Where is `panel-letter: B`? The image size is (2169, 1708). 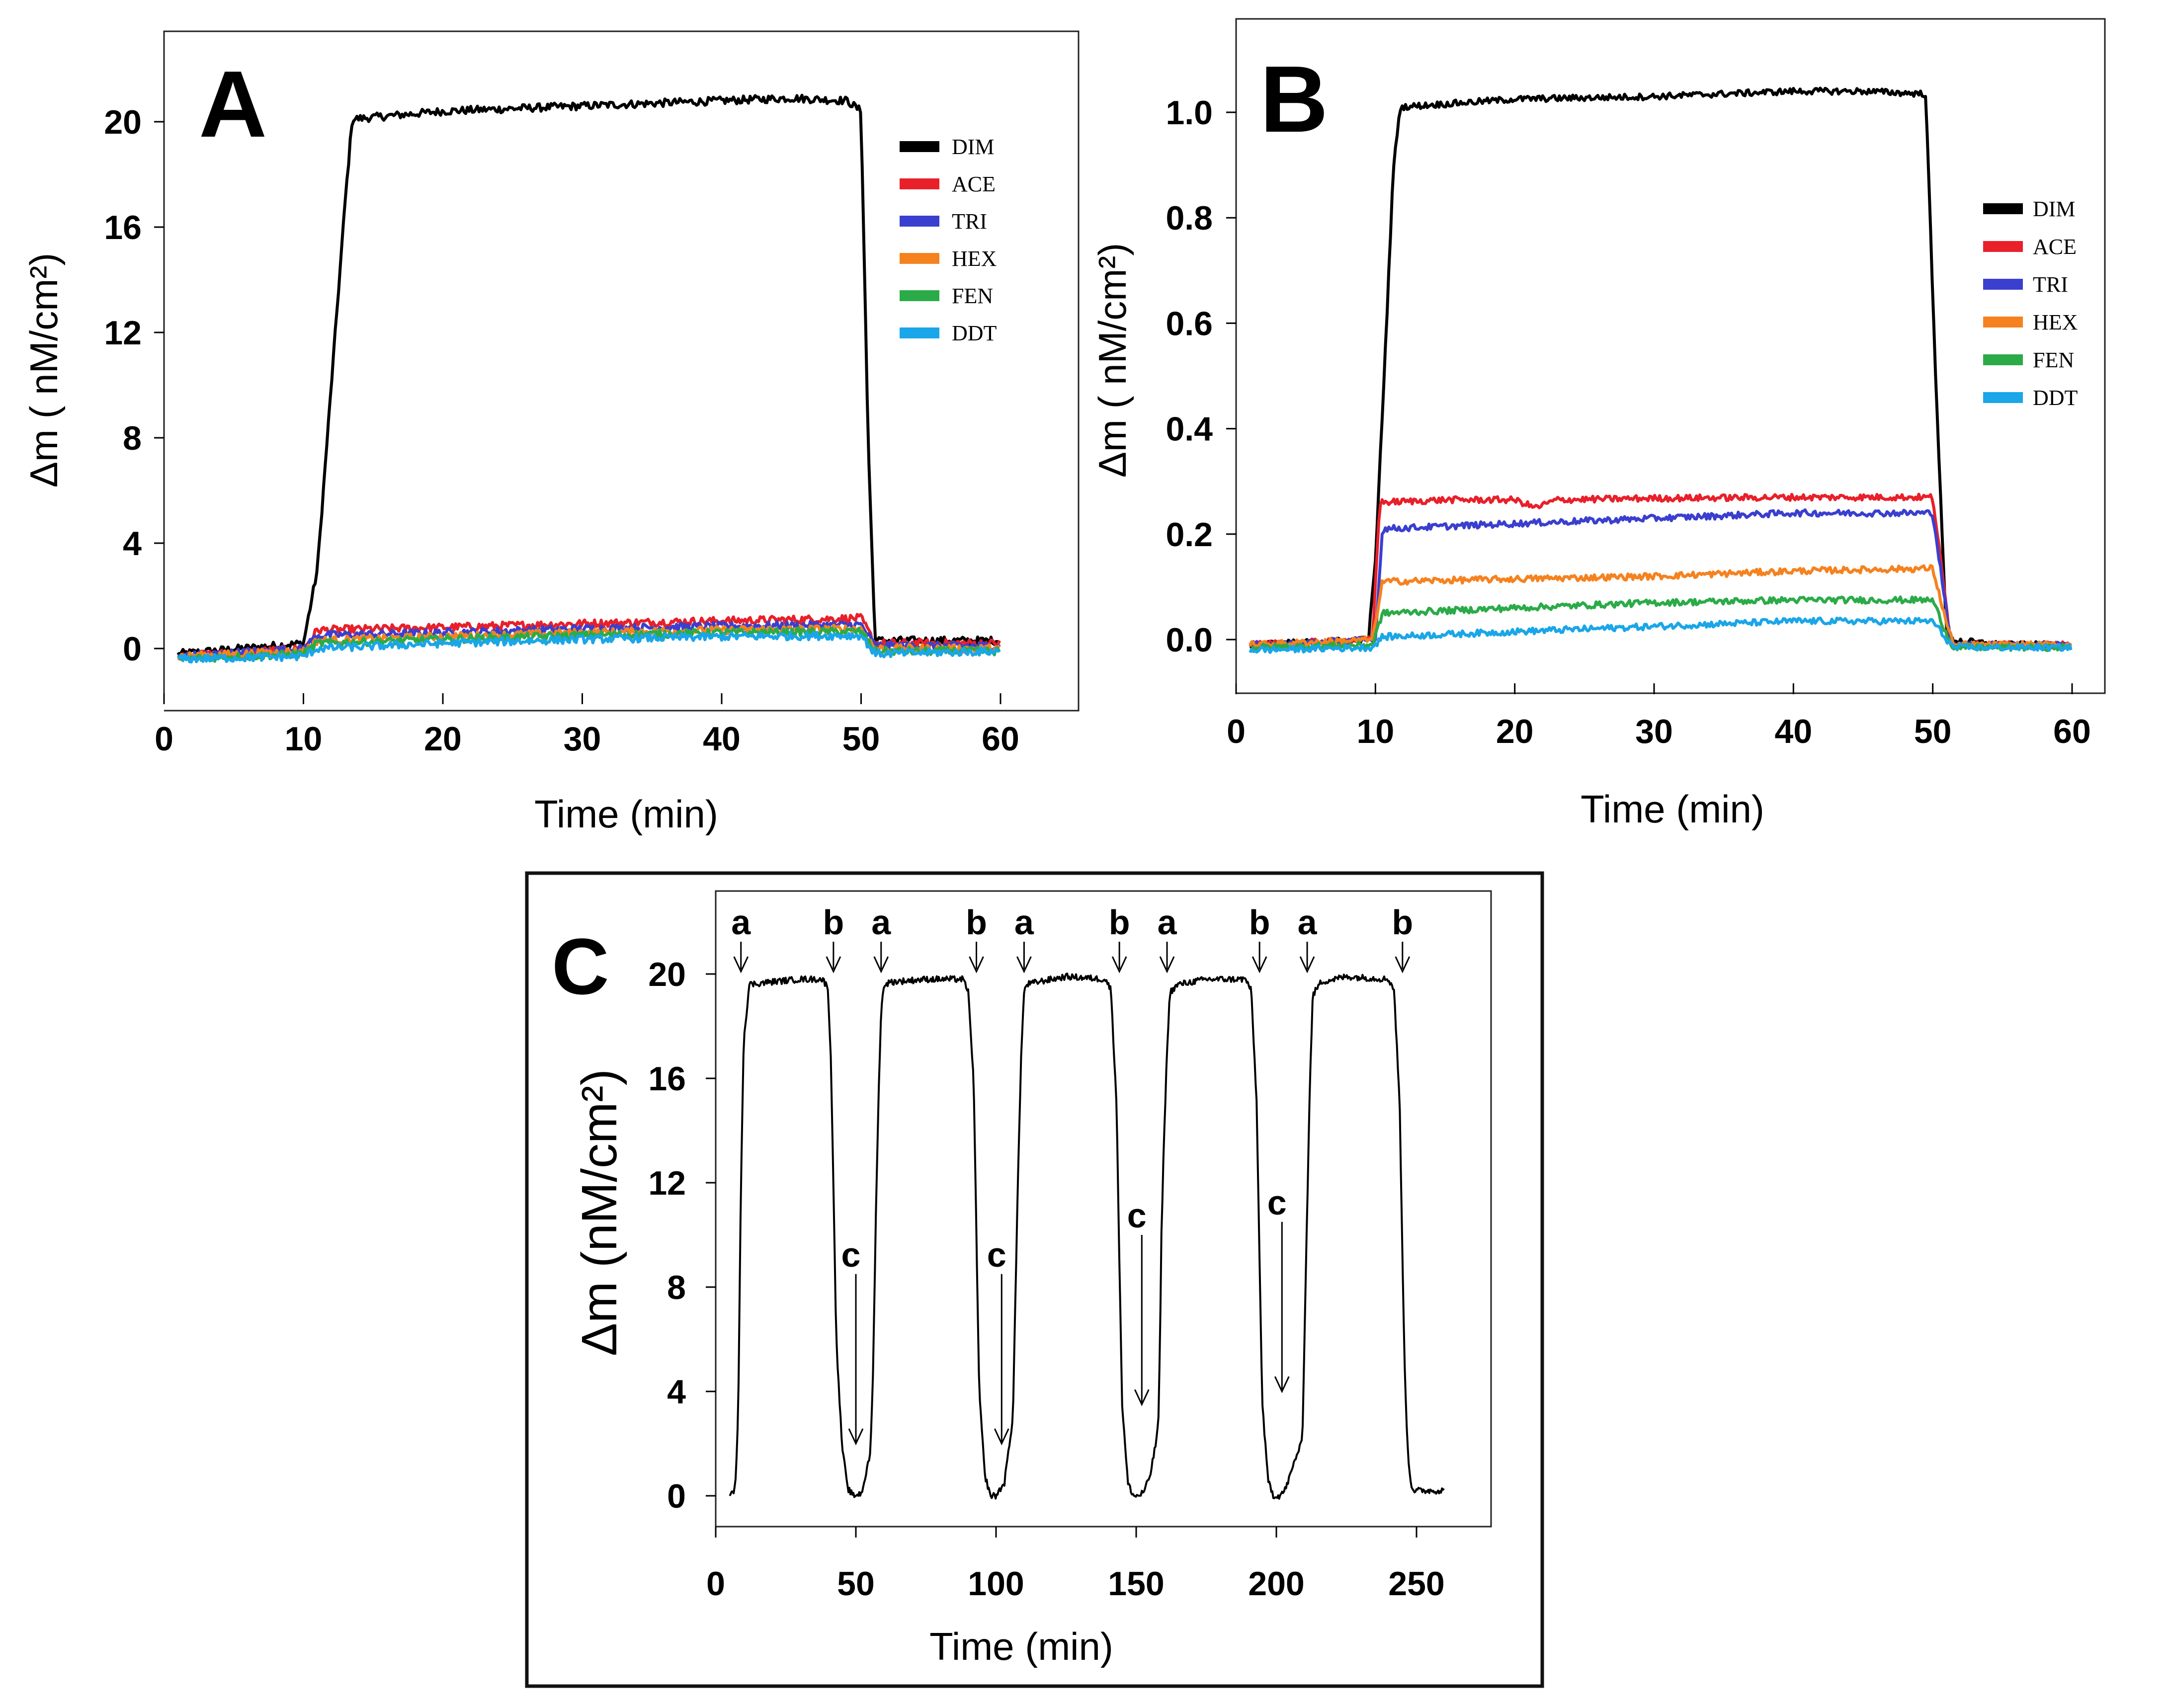
panel-letter: B is located at coordinates (1294, 99).